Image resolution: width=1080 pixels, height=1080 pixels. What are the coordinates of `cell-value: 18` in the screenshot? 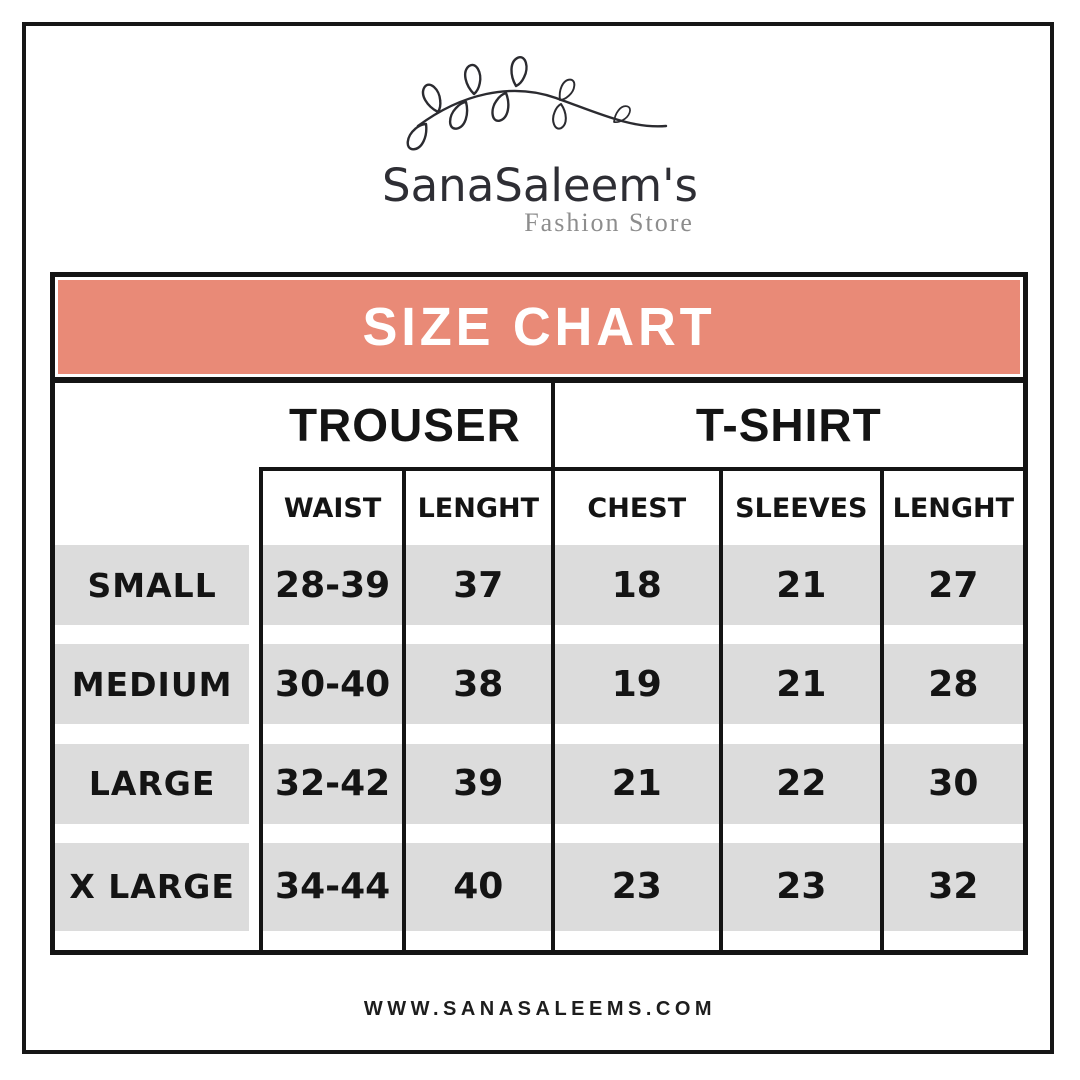 It's located at (636, 585).